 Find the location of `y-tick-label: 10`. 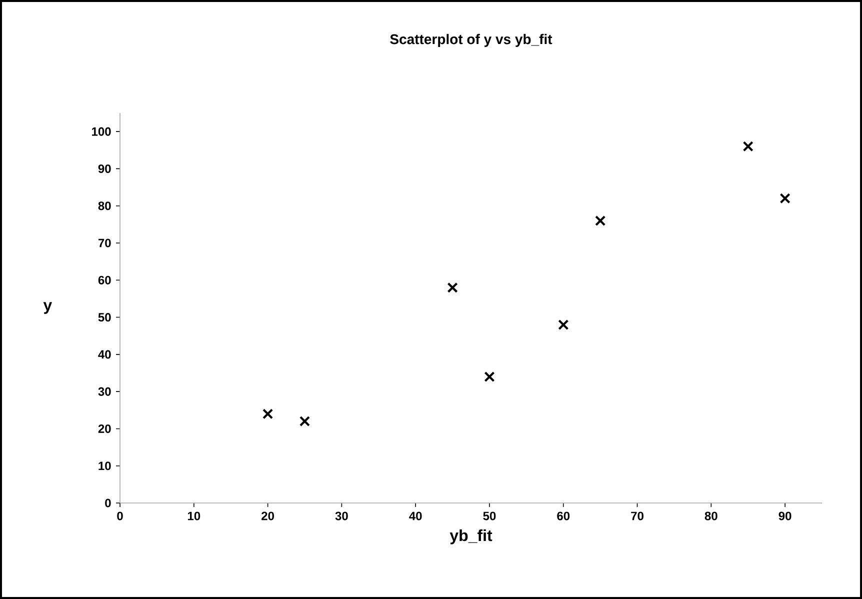

y-tick-label: 10 is located at coordinates (104, 466).